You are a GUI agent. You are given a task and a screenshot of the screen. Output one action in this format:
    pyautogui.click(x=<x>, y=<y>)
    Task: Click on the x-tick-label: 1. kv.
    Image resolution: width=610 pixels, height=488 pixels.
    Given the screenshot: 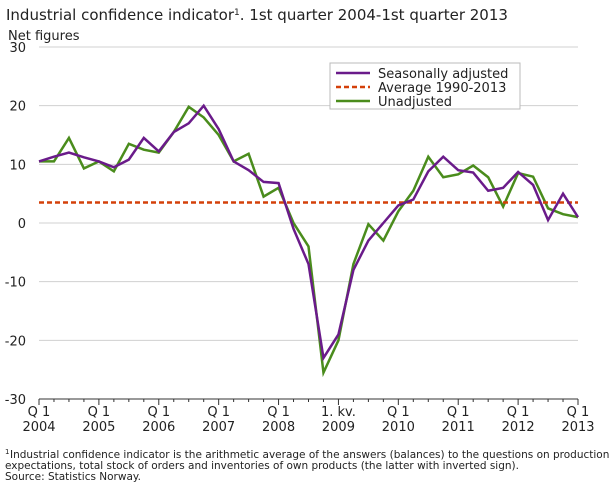 What is the action you would take?
    pyautogui.click(x=338, y=412)
    